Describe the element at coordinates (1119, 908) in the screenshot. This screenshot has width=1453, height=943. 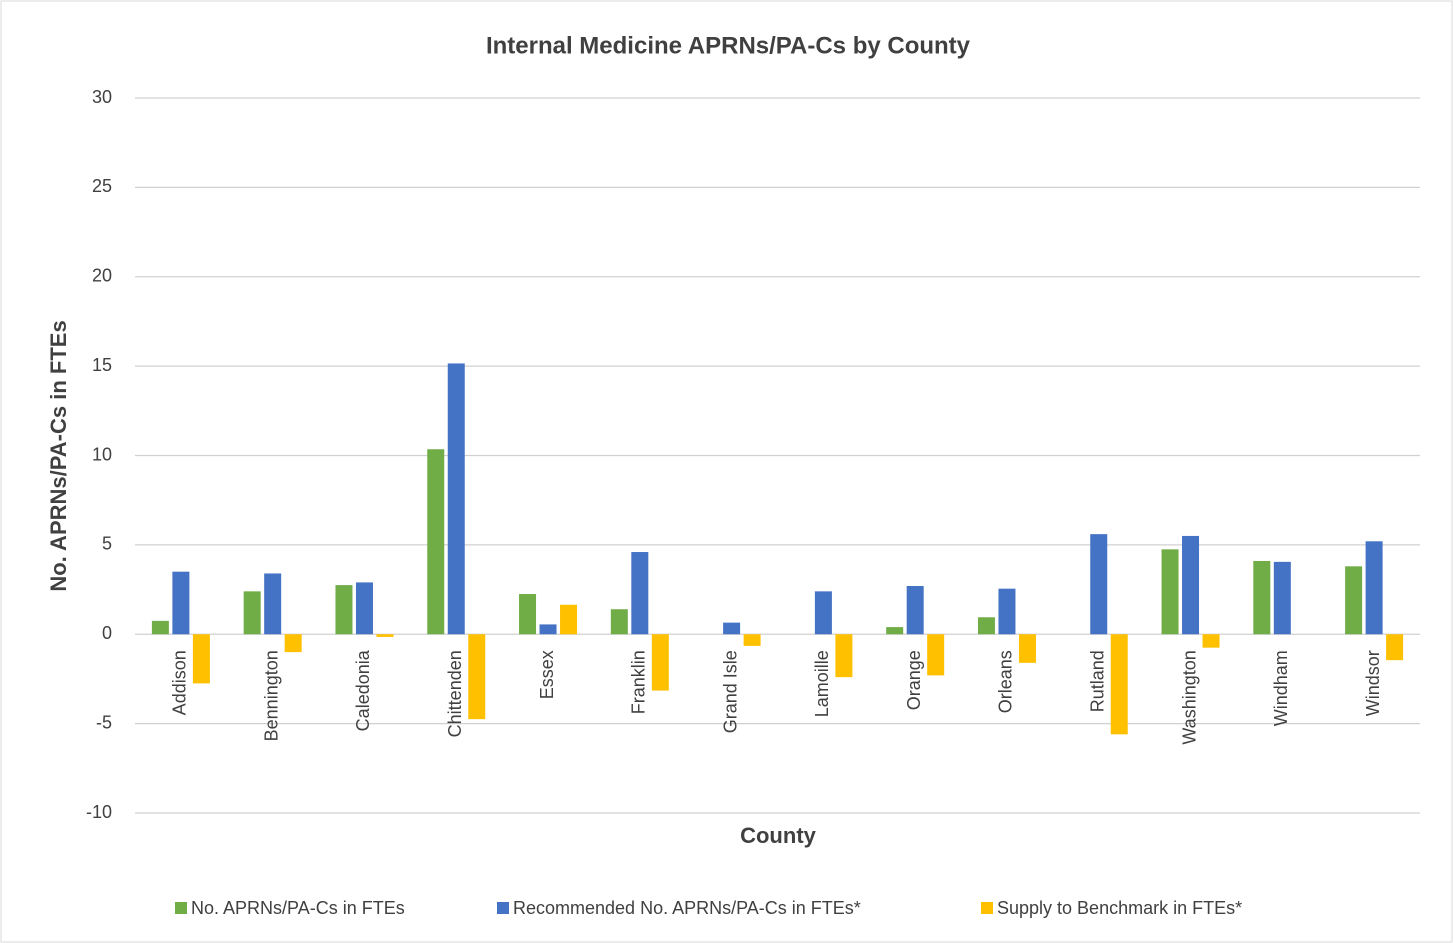
I see `legend-label: Supply to Benchmark in FTEs*` at that location.